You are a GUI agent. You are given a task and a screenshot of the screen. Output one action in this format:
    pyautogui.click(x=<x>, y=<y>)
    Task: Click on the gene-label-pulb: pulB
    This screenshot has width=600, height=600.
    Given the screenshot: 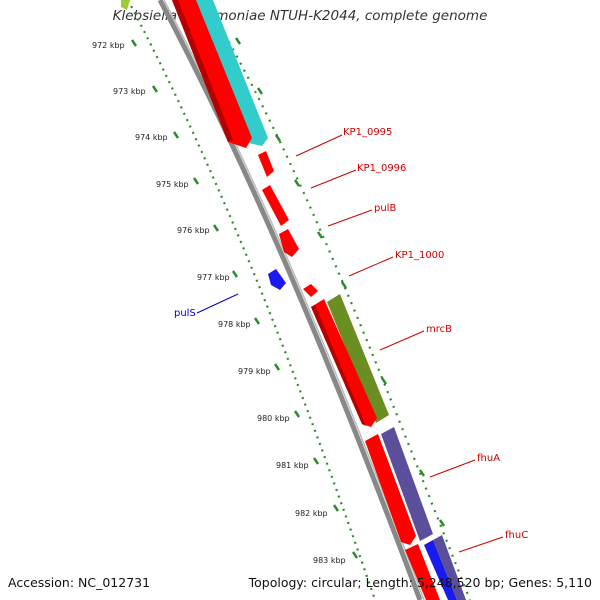 What is the action you would take?
    pyautogui.click(x=385, y=208)
    